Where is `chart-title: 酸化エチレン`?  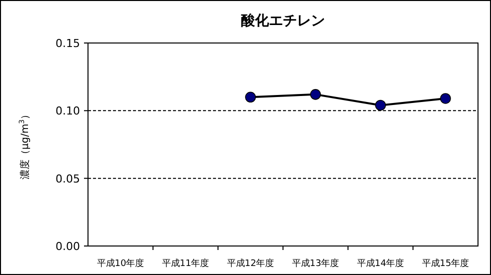 chart-title: 酸化エチレン is located at coordinates (283, 21).